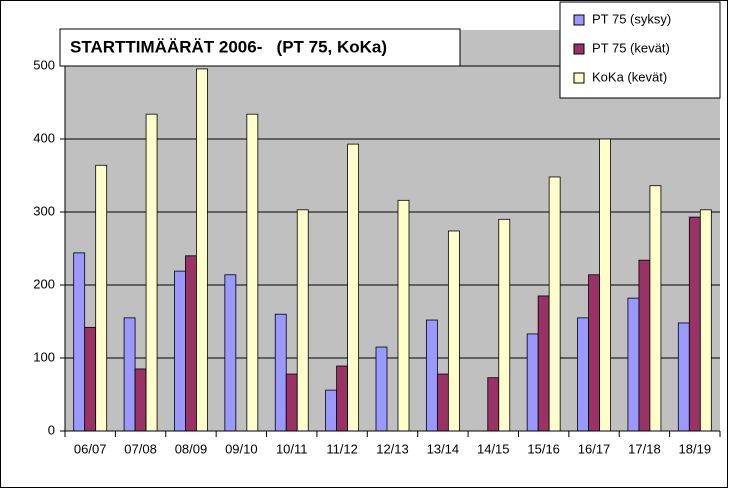 Image resolution: width=729 pixels, height=489 pixels. Describe the element at coordinates (631, 47) in the screenshot. I see `legend-label: PT 75 (kevät)` at that location.